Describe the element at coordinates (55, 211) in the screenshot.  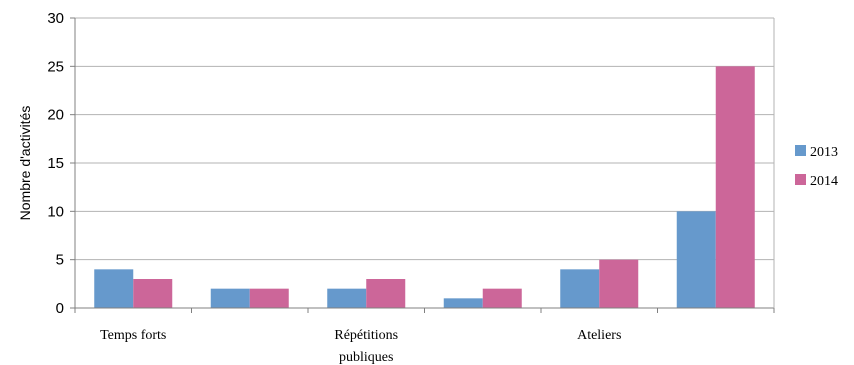
I see `y-tick-label: 10` at that location.